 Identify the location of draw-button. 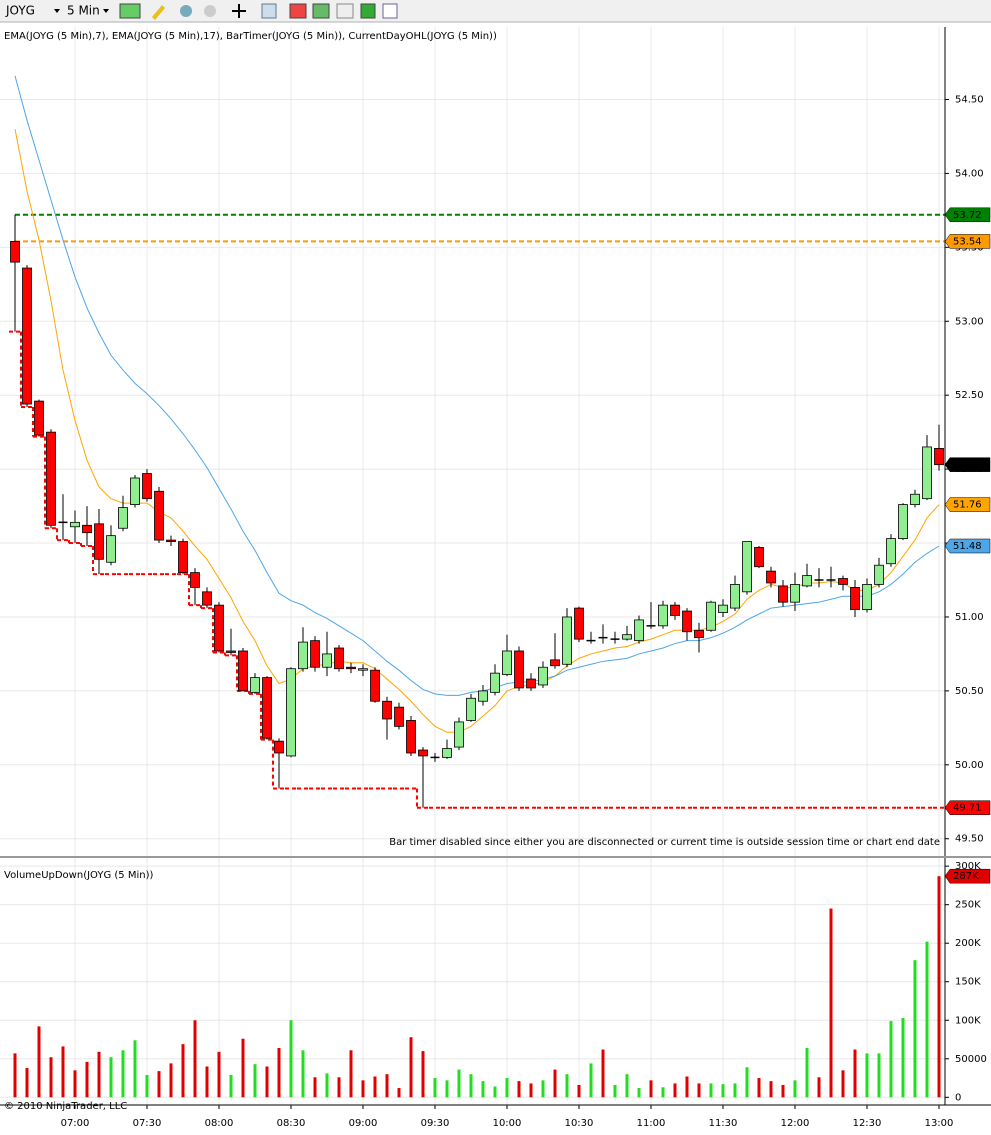
(158, 12).